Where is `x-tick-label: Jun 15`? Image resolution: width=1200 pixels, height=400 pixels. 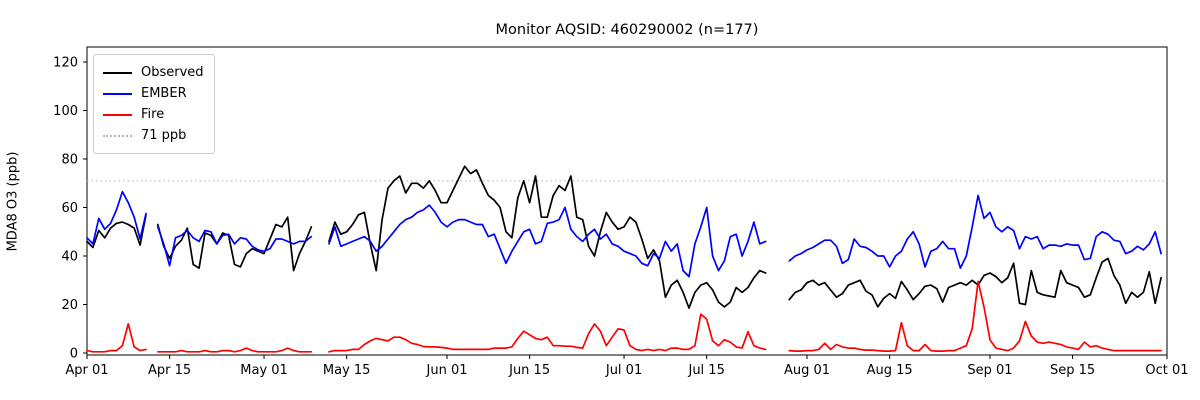 x-tick-label: Jun 15 is located at coordinates (529, 370).